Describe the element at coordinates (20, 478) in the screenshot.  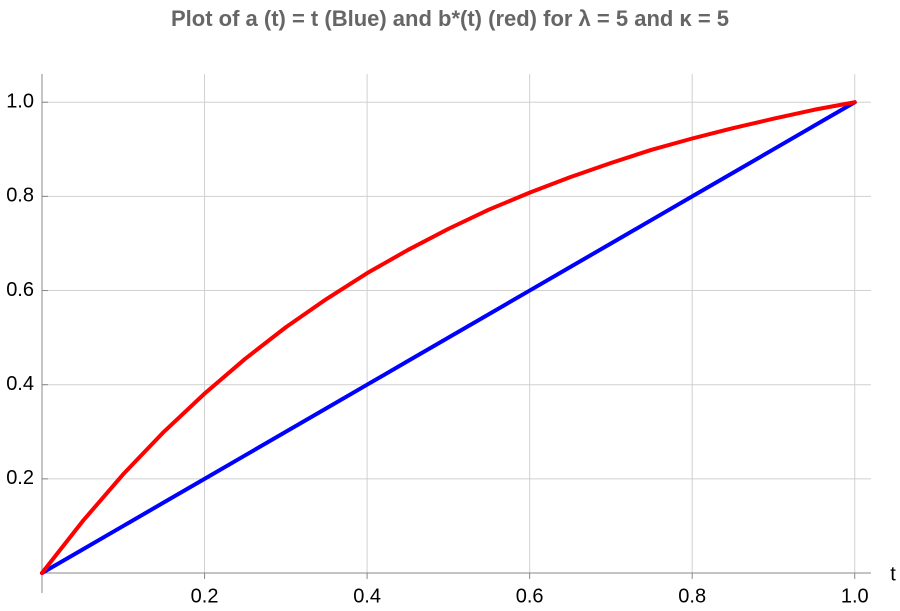
I see `y-tick-label: 0.2` at that location.